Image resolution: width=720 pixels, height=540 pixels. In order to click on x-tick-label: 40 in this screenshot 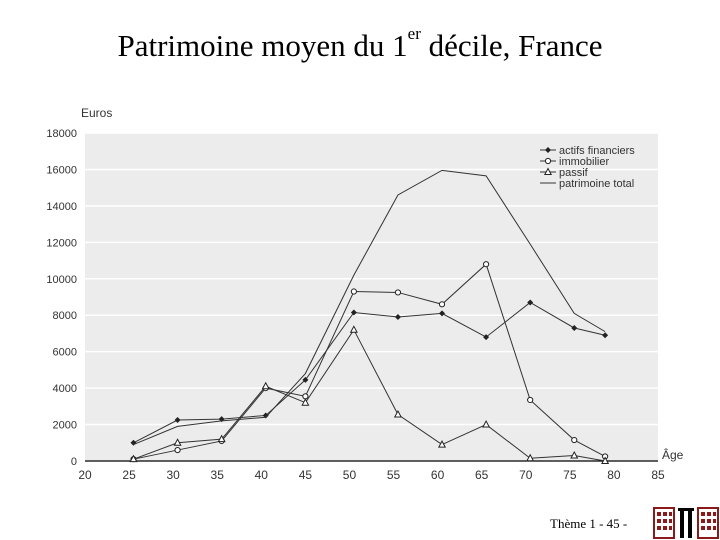, I will do `click(262, 475)`.